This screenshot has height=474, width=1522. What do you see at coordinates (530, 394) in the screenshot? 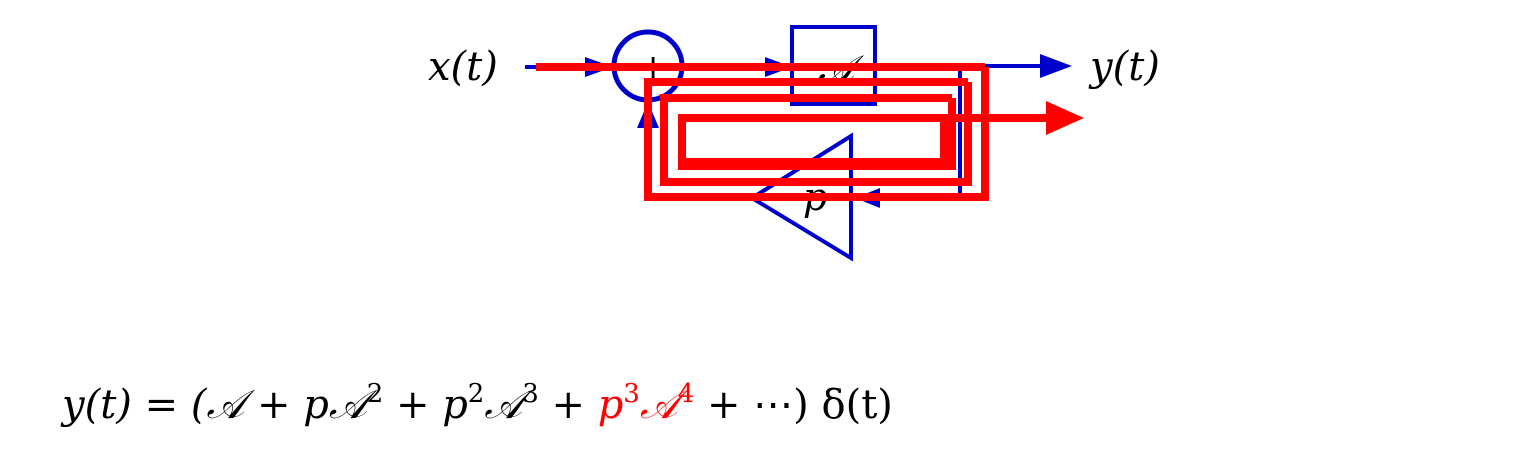
I see `equation-term-3-exp: 3` at bounding box center [530, 394].